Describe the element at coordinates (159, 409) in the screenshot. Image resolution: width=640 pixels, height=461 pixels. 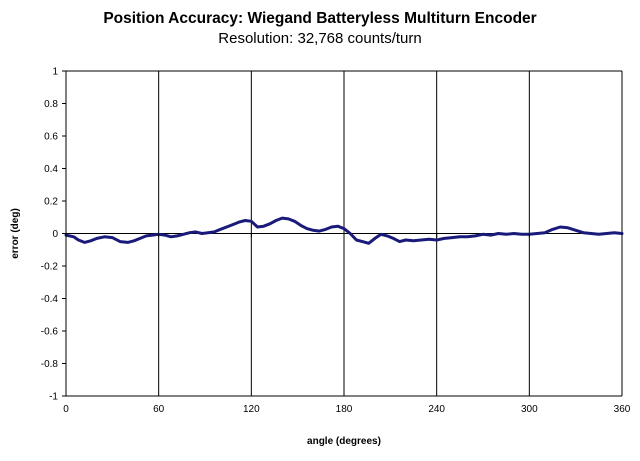
I see `x-tick-label-60: 60` at that location.